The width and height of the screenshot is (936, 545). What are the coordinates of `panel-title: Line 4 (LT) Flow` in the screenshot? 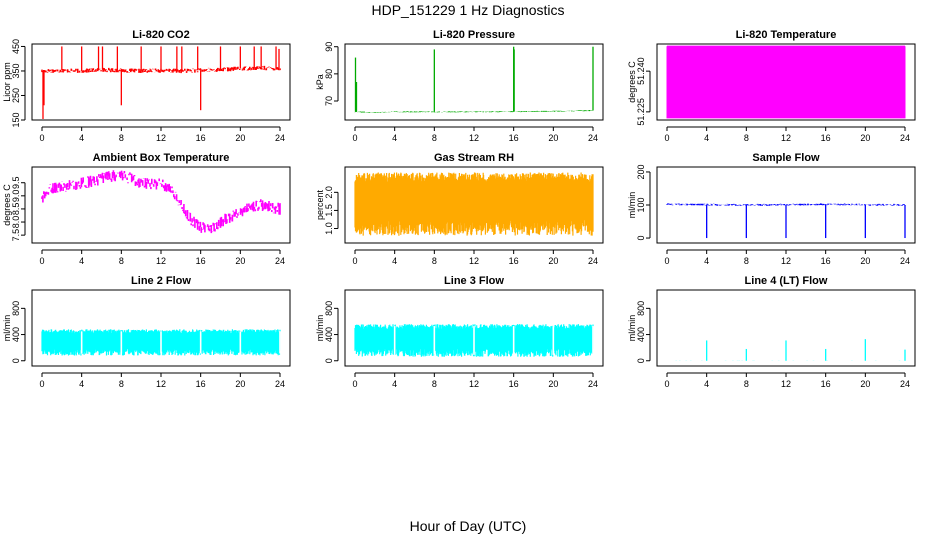 It's located at (786, 281).